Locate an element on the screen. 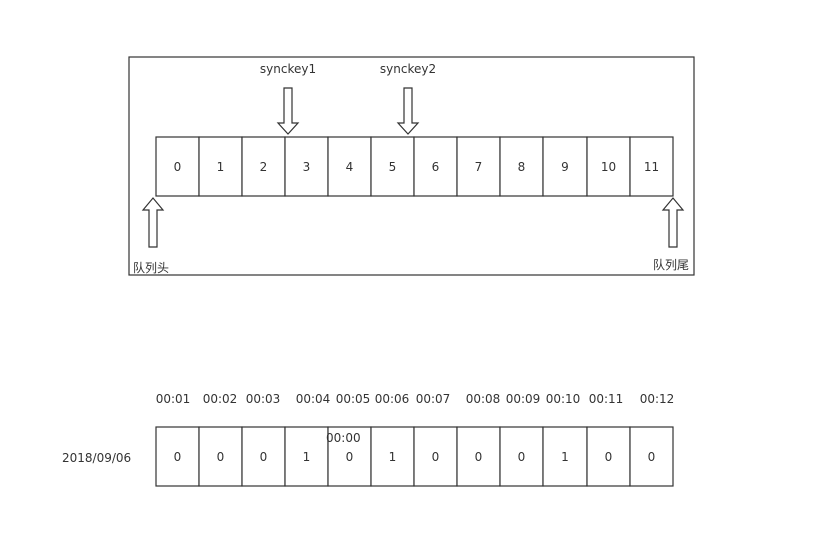  timeline-time-label: 00:01 is located at coordinates (173, 399).